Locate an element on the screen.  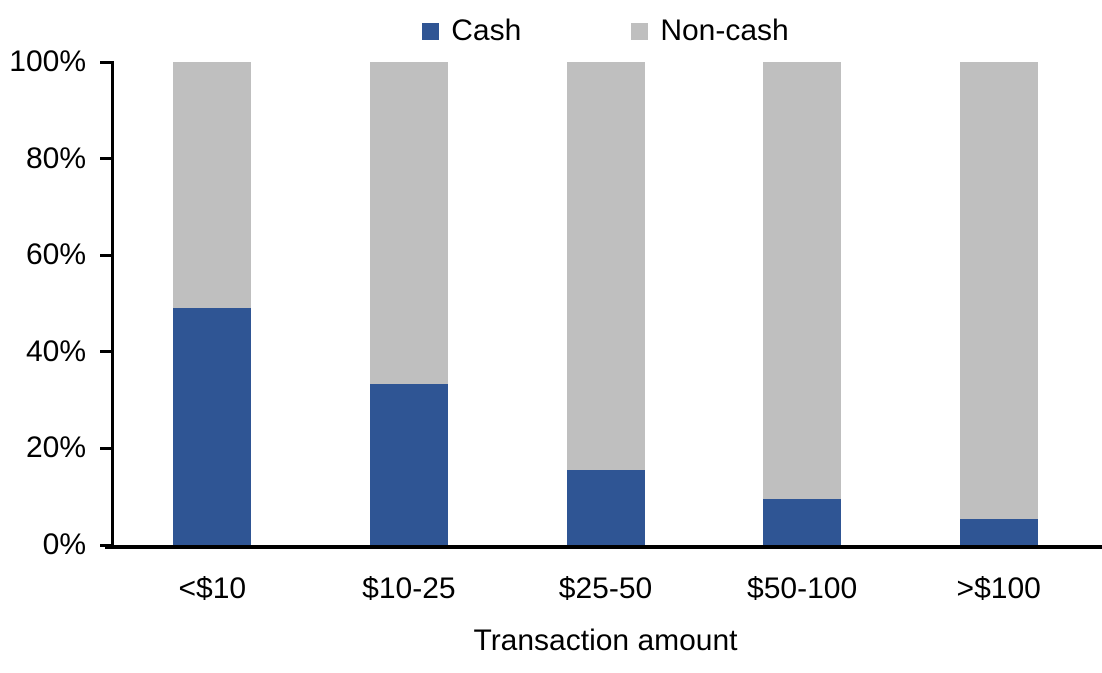
y-tick-label: 40% is located at coordinates (55, 351).